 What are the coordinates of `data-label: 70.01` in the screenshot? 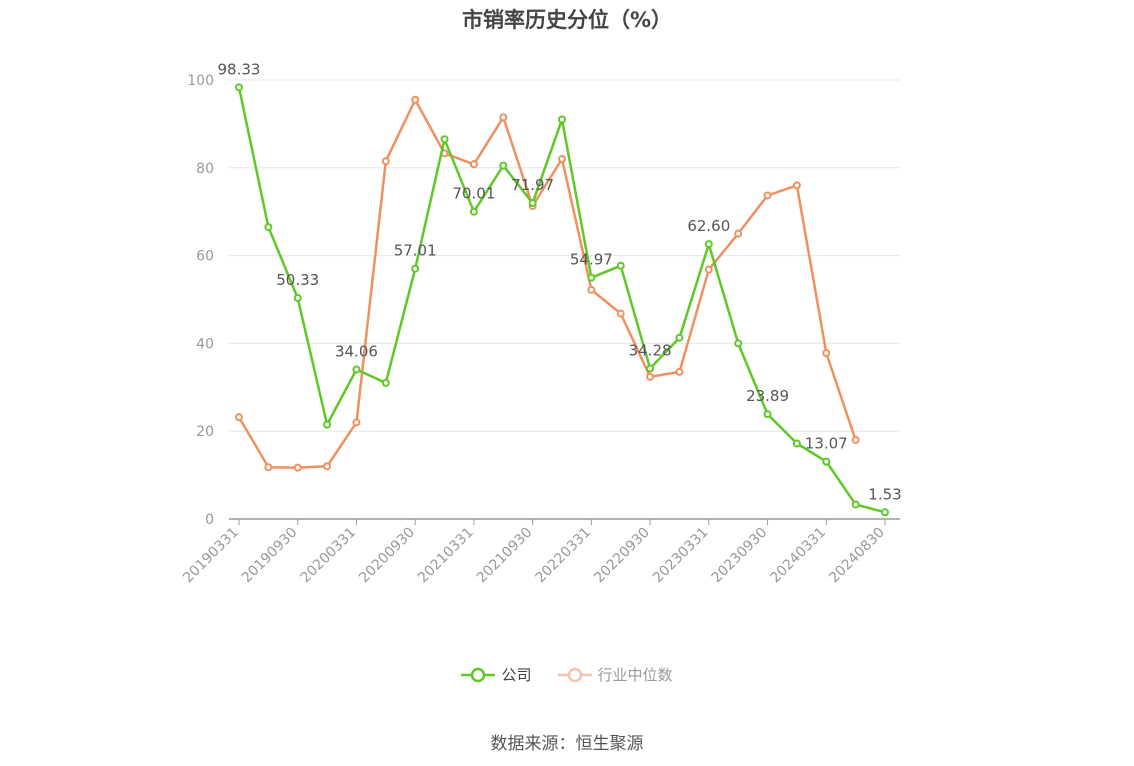 It's located at (473, 194).